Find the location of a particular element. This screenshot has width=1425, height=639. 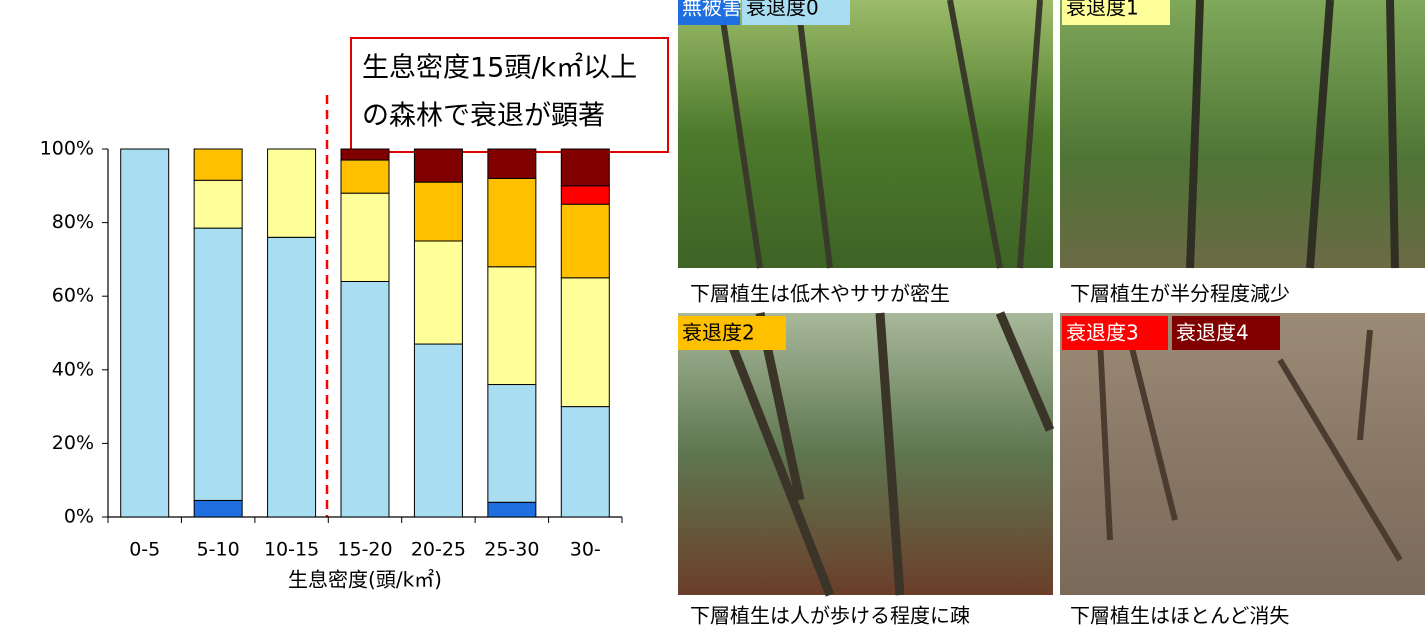

annotation: の森林で衰退が顕著 is located at coordinates (483, 116).